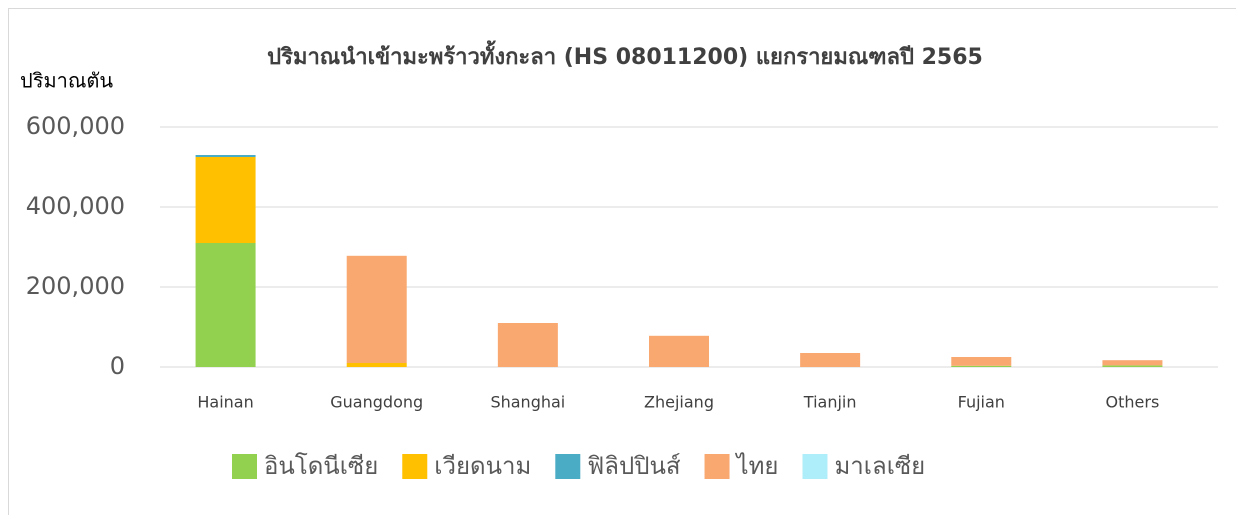 This screenshot has width=1236, height=515. I want to click on x-tick-label: Zhejiang, so click(679, 402).